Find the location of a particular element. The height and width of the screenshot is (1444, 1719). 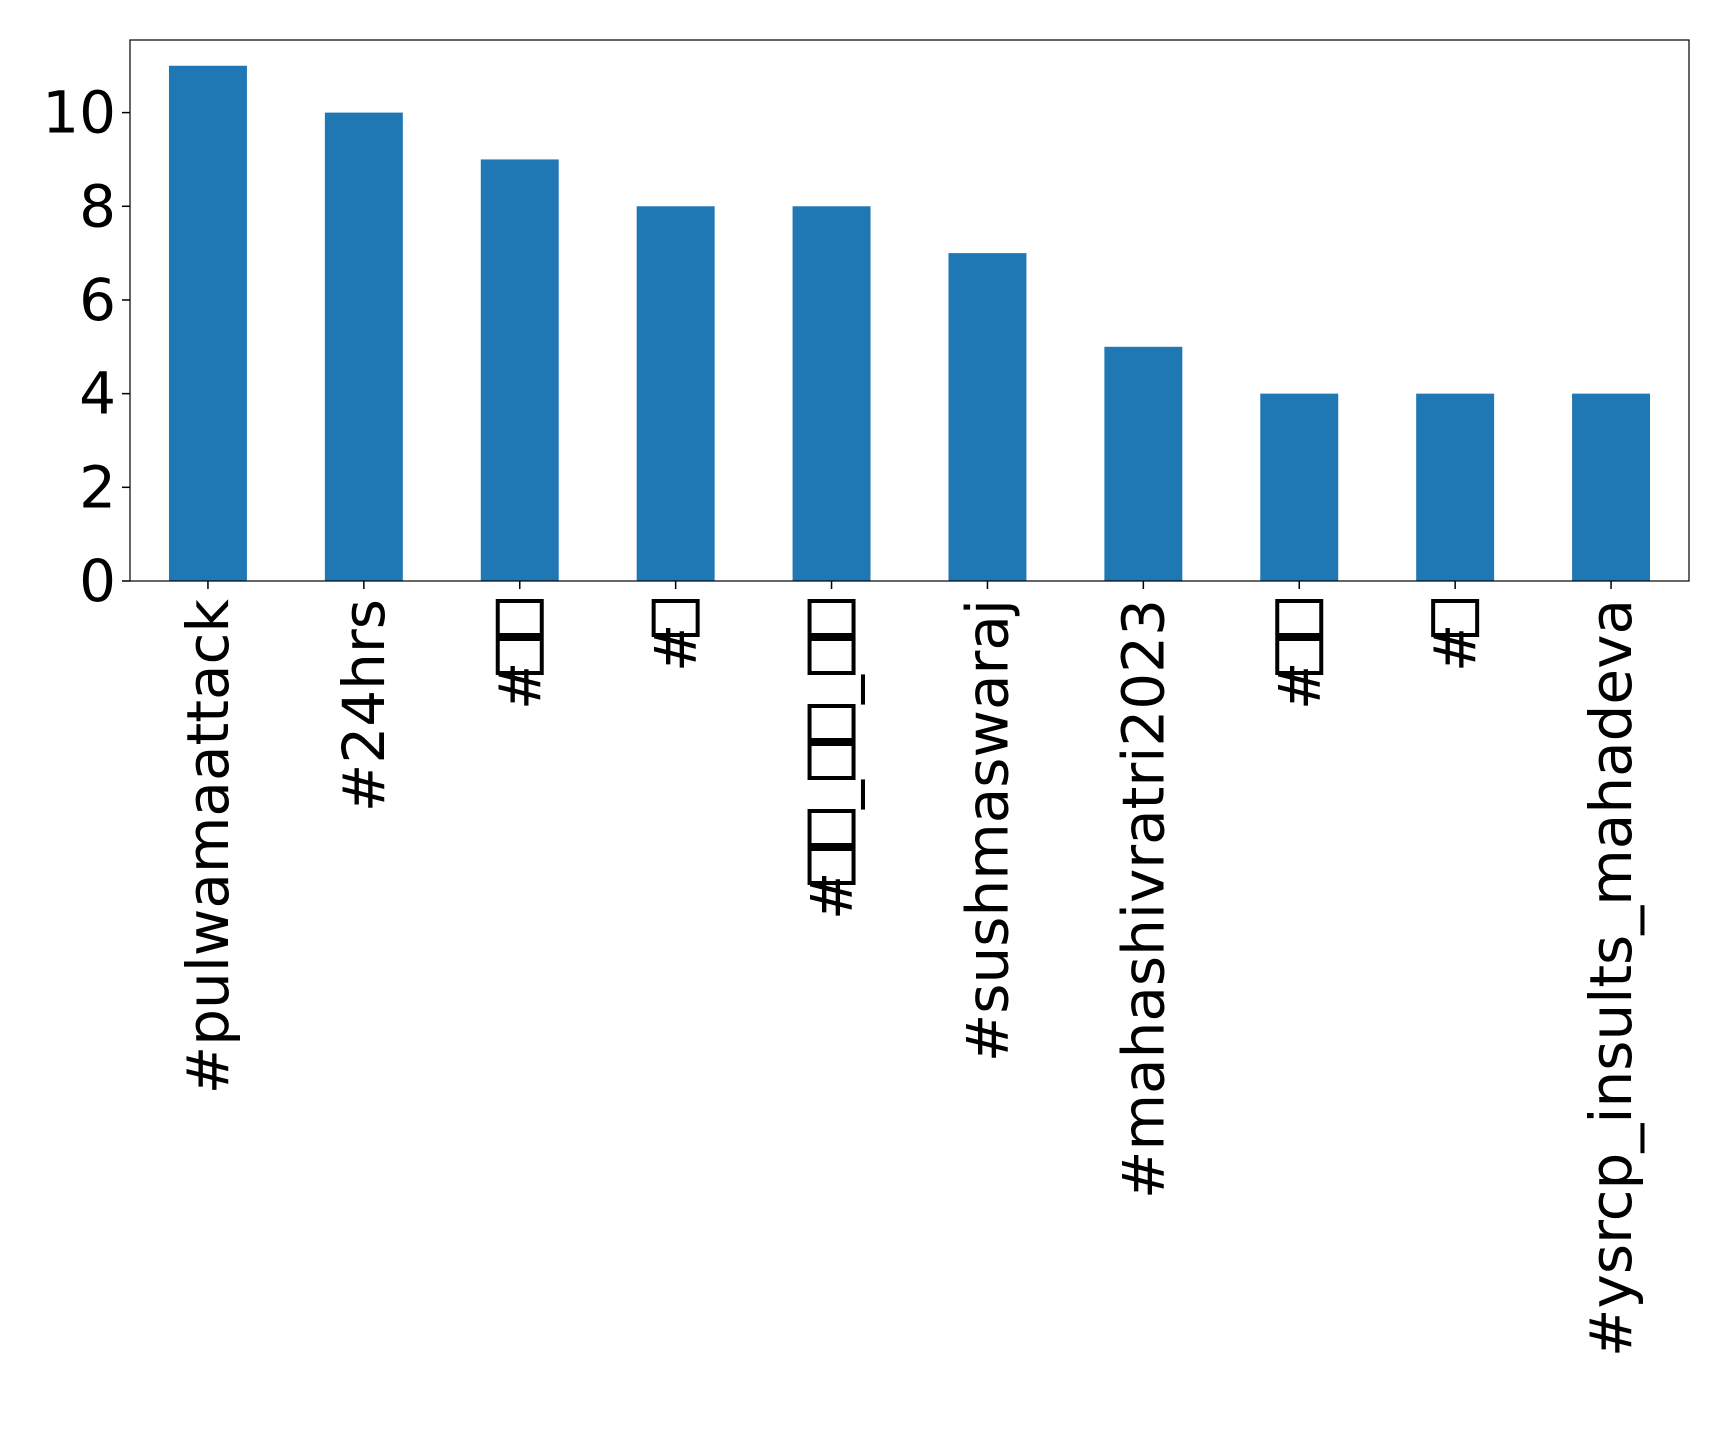

x-tick-label-7: # is located at coordinates (1299, 654).